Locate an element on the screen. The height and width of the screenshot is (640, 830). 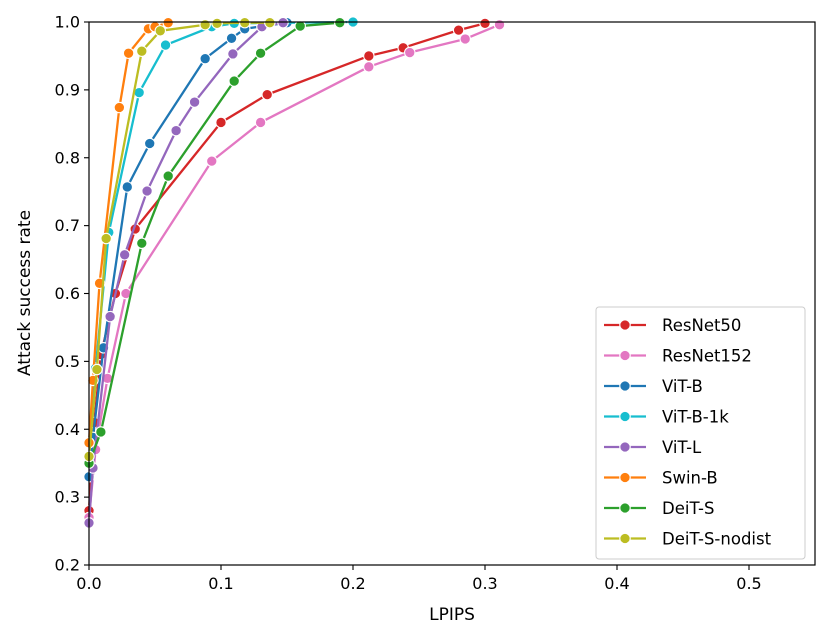
legend-item-deit-s: DeiT-S is located at coordinates (659, 508).